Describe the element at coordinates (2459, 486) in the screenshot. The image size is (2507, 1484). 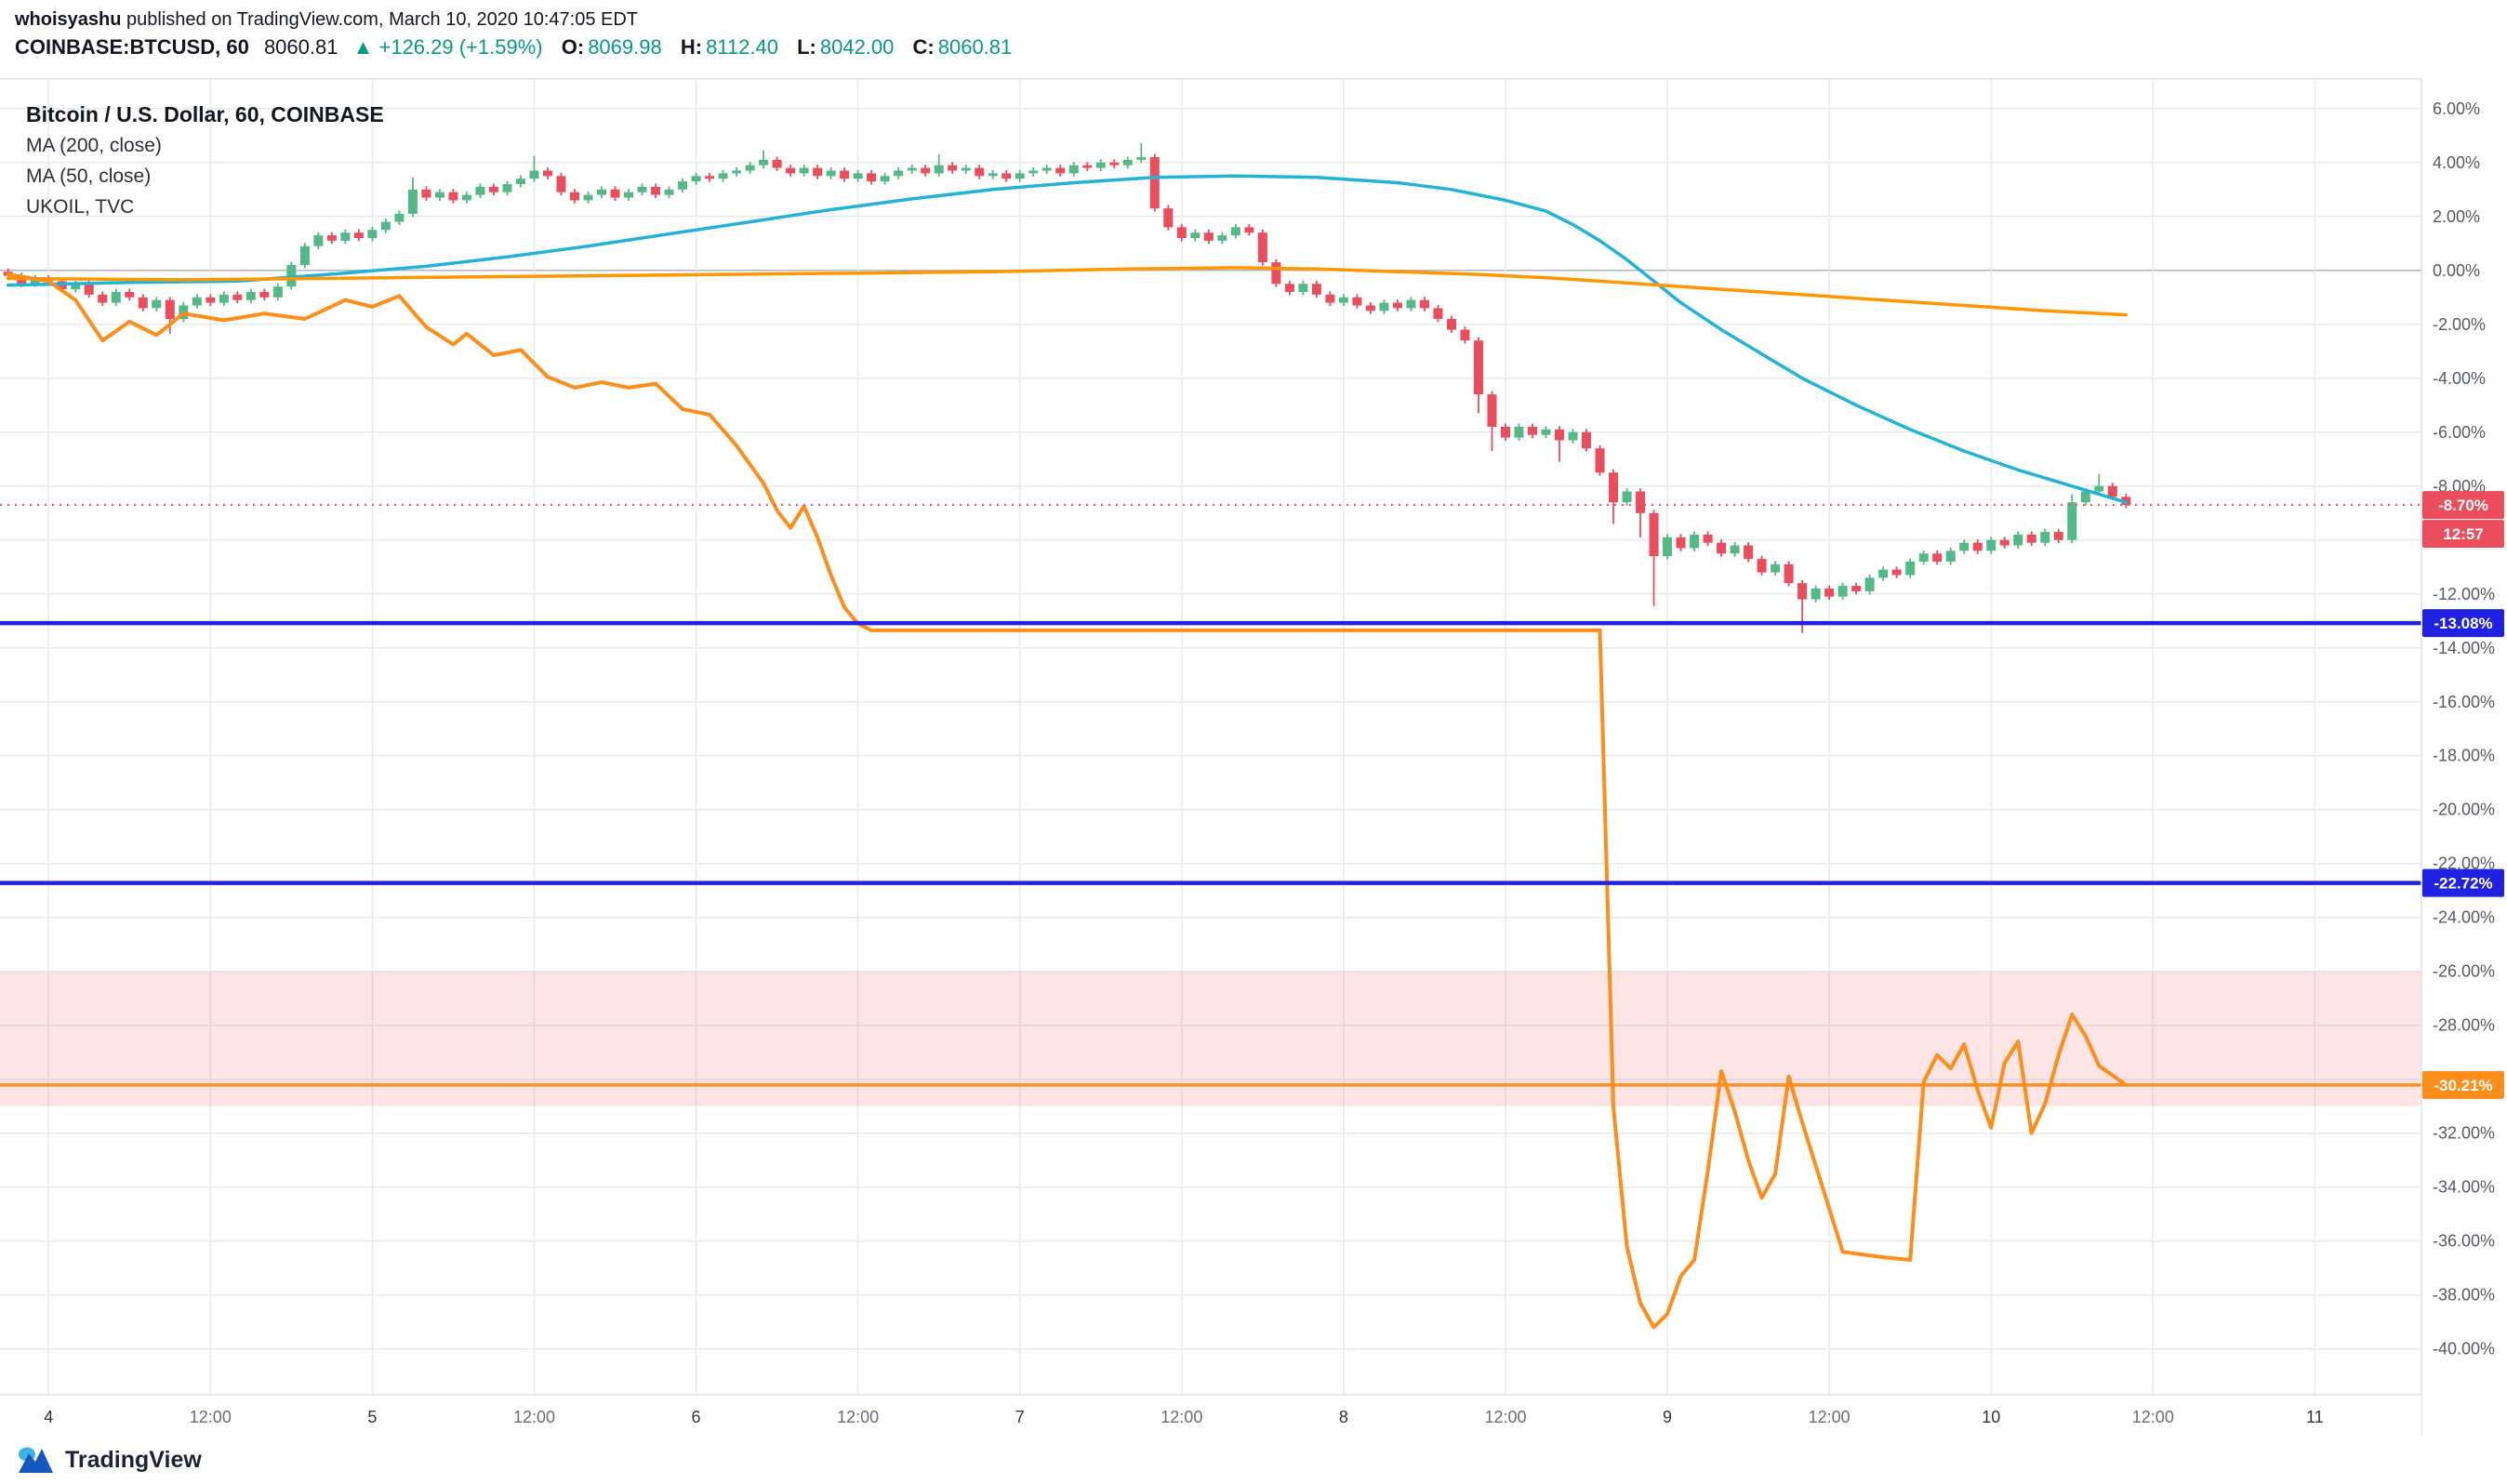
I see `svg-text: -8.00%` at that location.